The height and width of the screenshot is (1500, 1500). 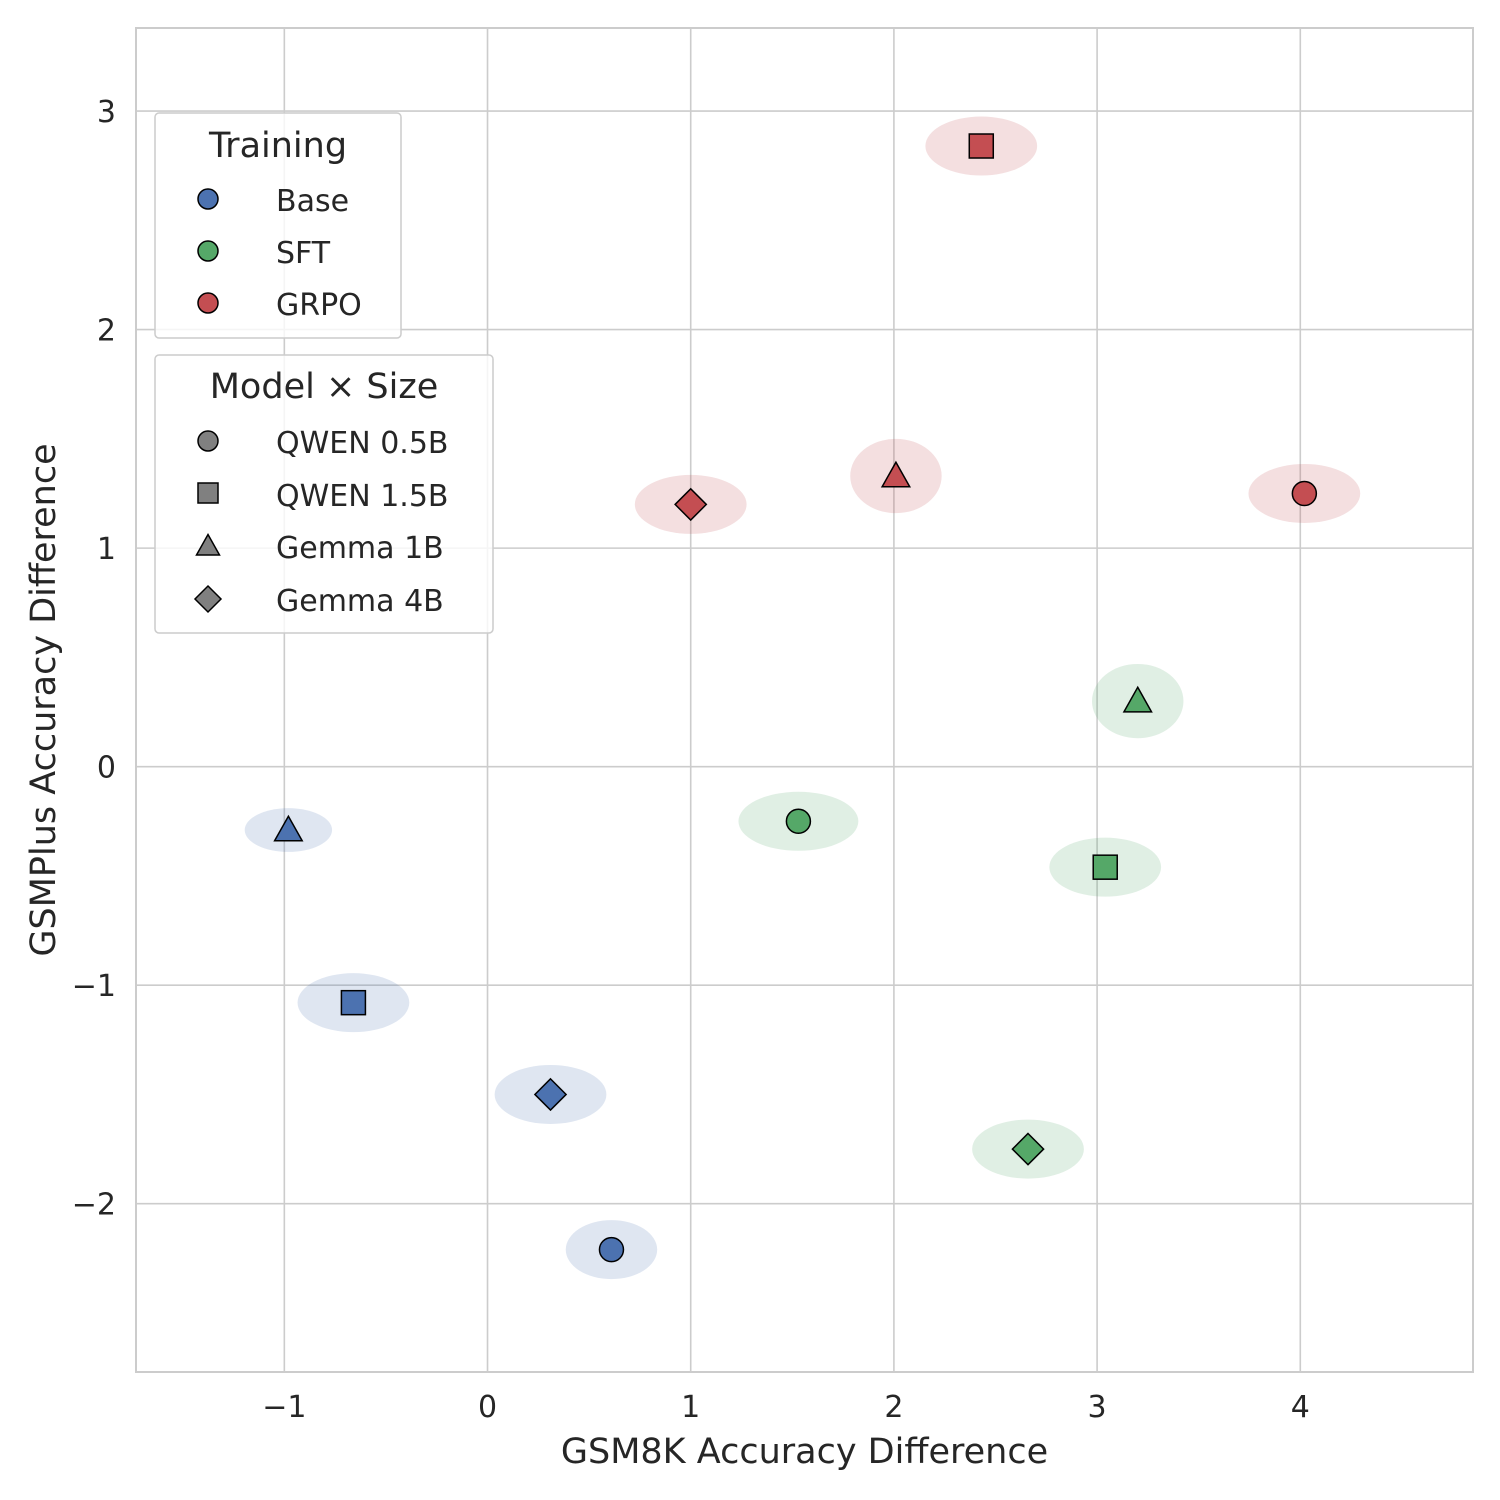 What do you see at coordinates (208, 544) in the screenshot?
I see `legend-marker-gemma-1b` at bounding box center [208, 544].